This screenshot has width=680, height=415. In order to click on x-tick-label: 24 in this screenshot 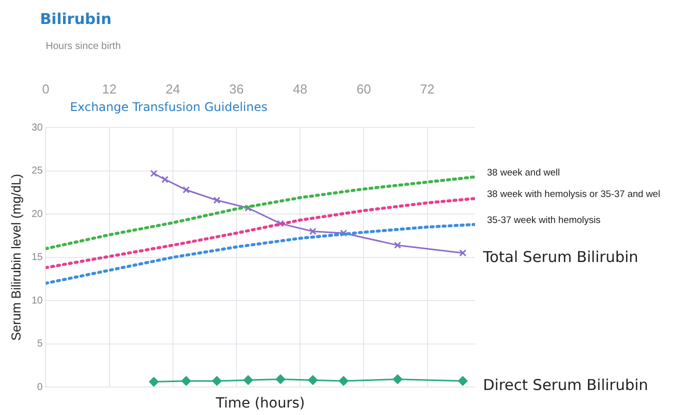, I will do `click(173, 88)`.